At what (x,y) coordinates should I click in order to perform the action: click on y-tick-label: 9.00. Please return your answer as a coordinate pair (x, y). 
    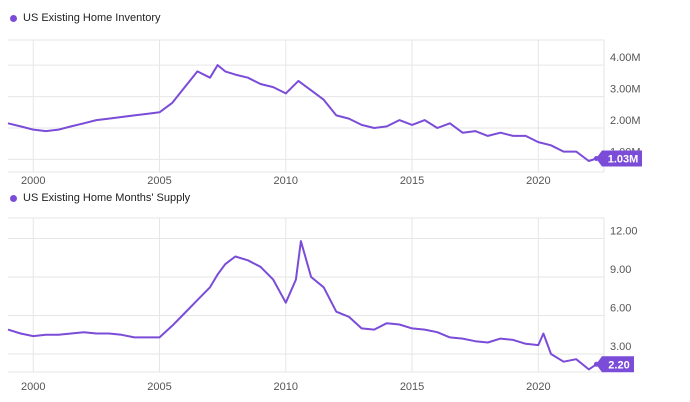
    Looking at the image, I should click on (620, 270).